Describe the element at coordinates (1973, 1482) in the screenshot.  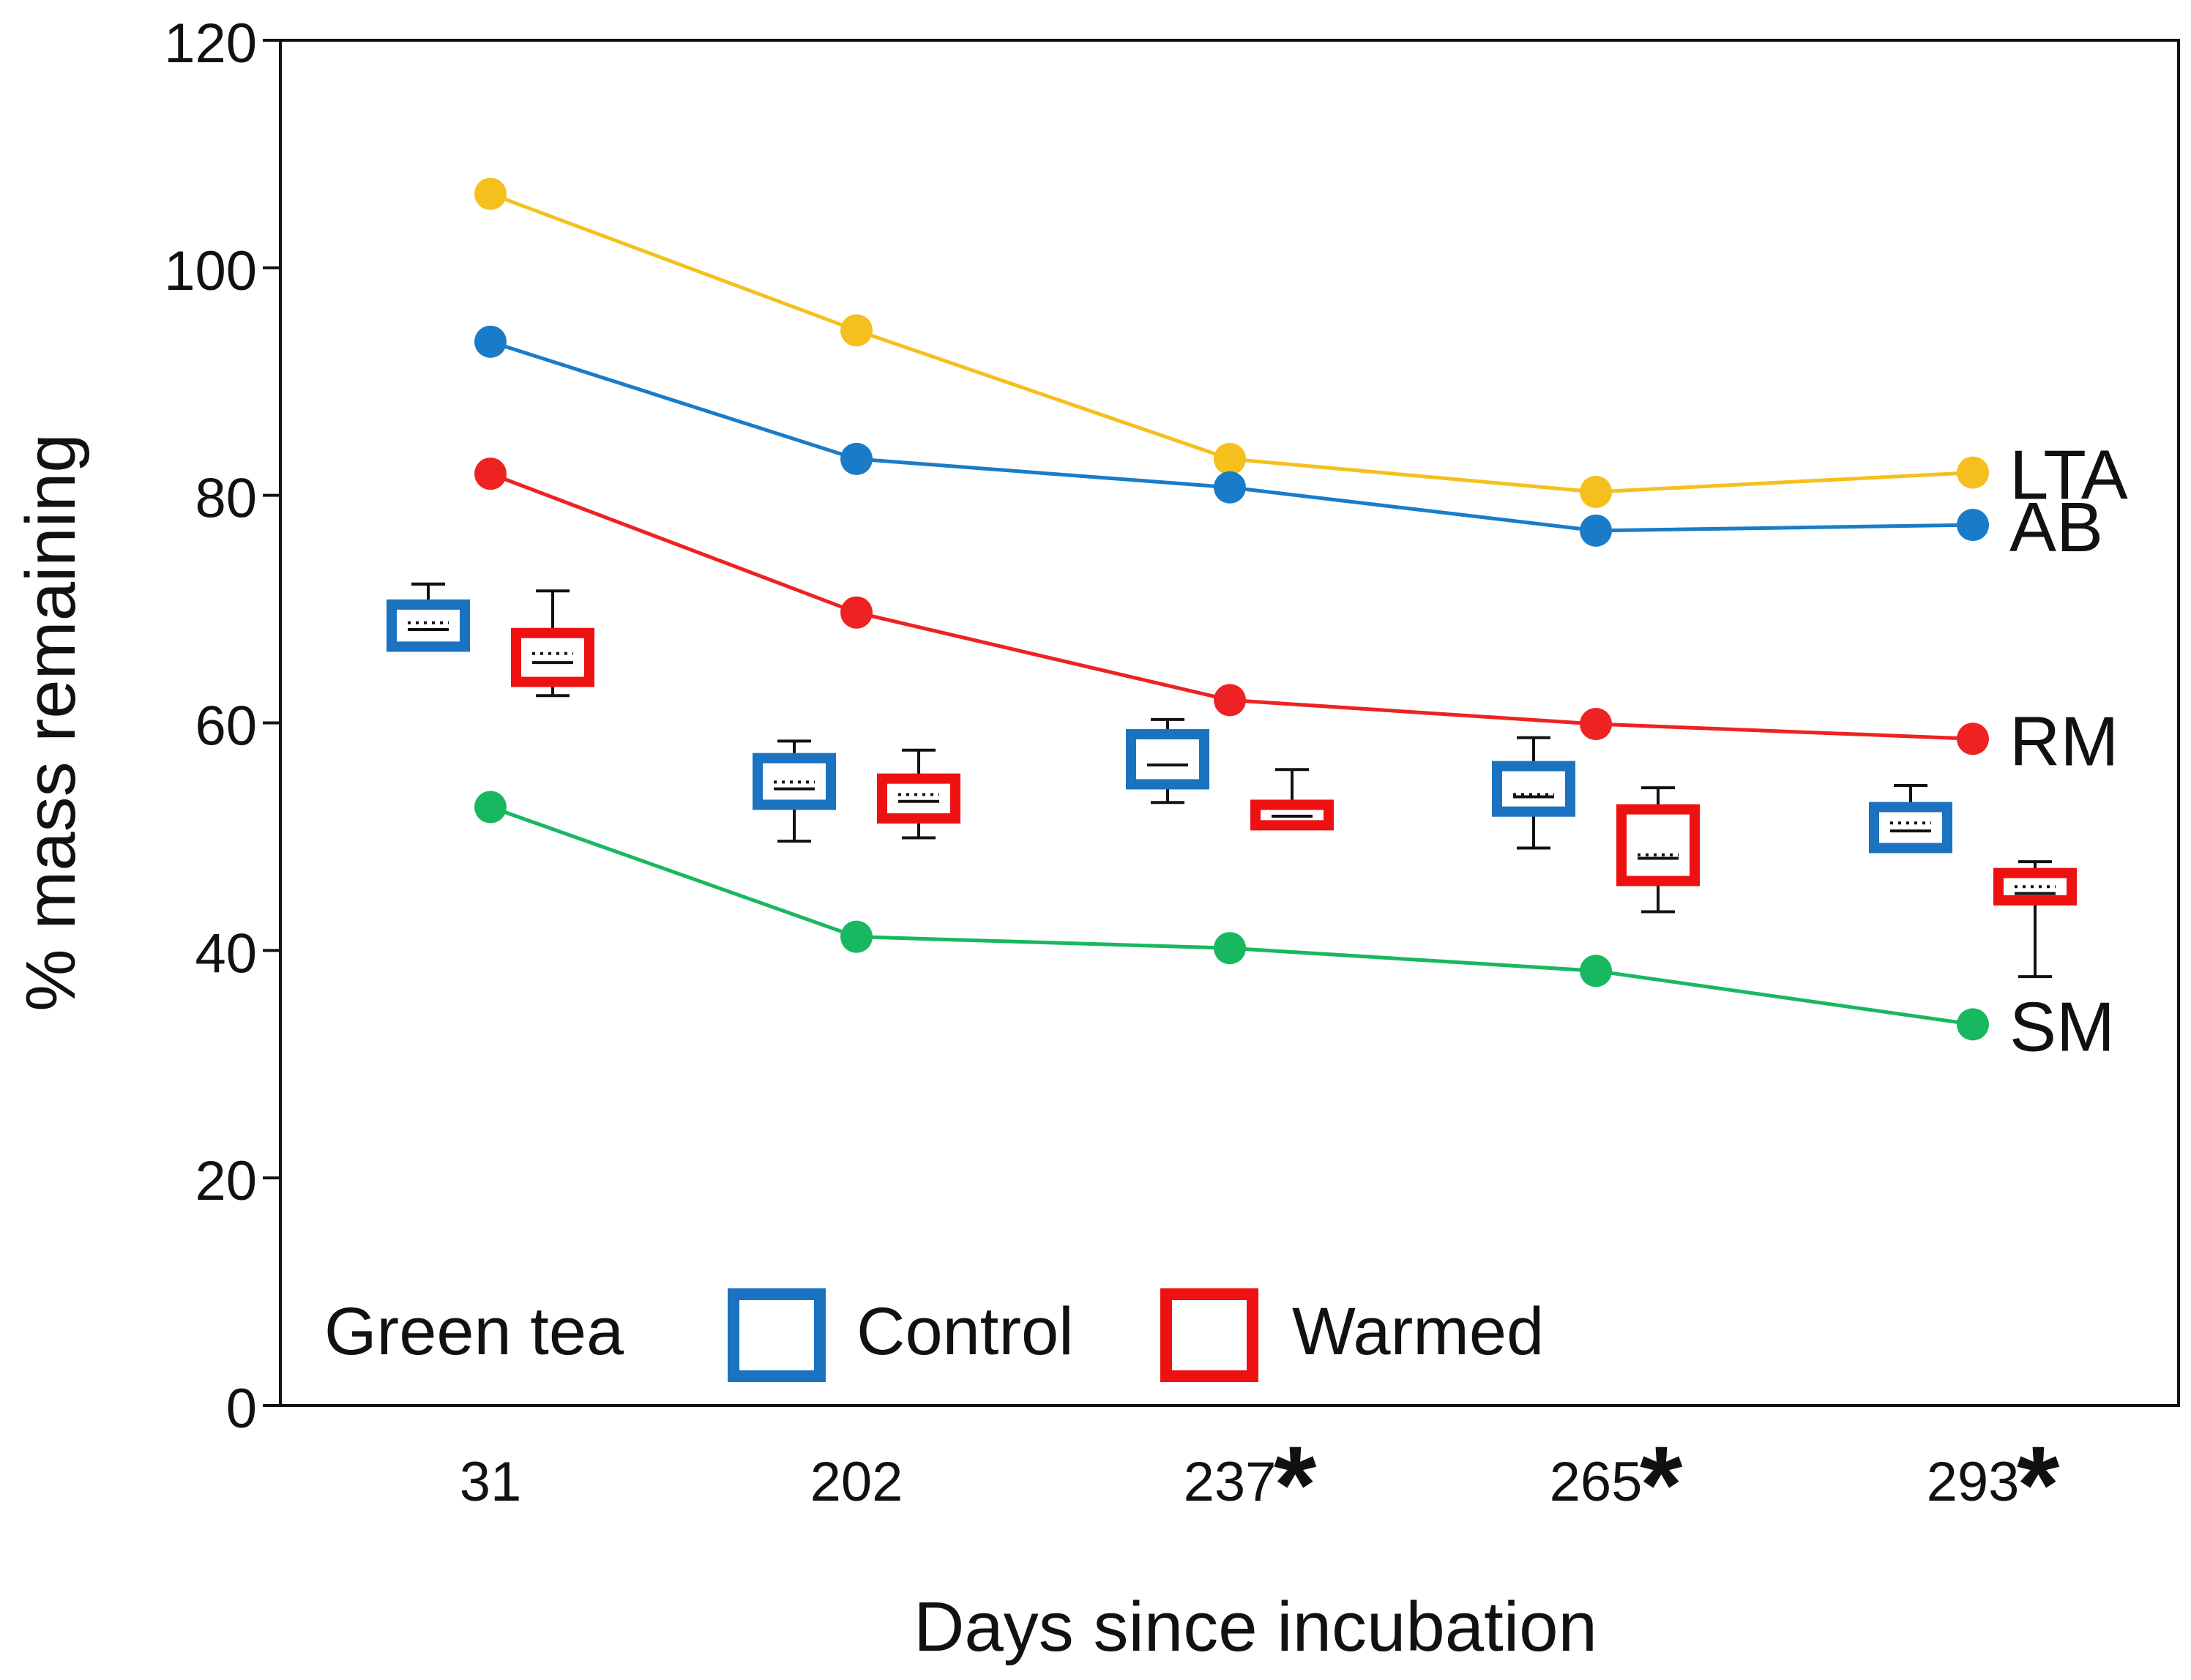
I see `x-tick-label: 293` at that location.